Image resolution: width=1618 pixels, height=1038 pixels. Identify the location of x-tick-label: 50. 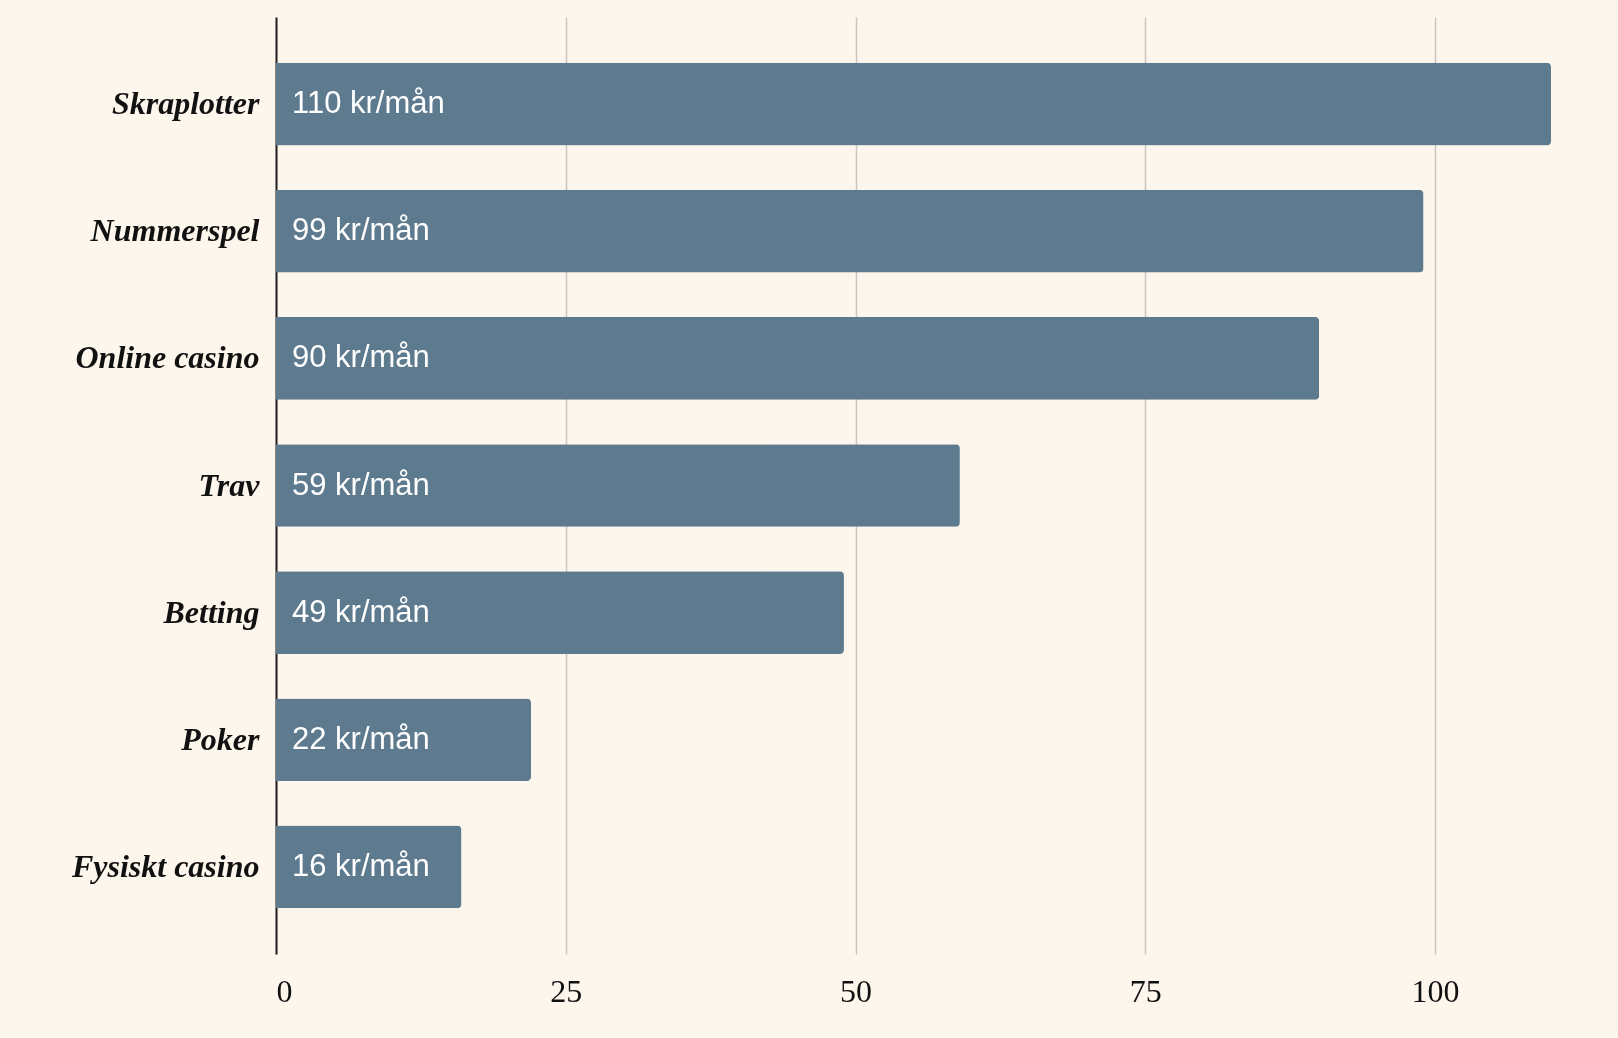
(856, 990).